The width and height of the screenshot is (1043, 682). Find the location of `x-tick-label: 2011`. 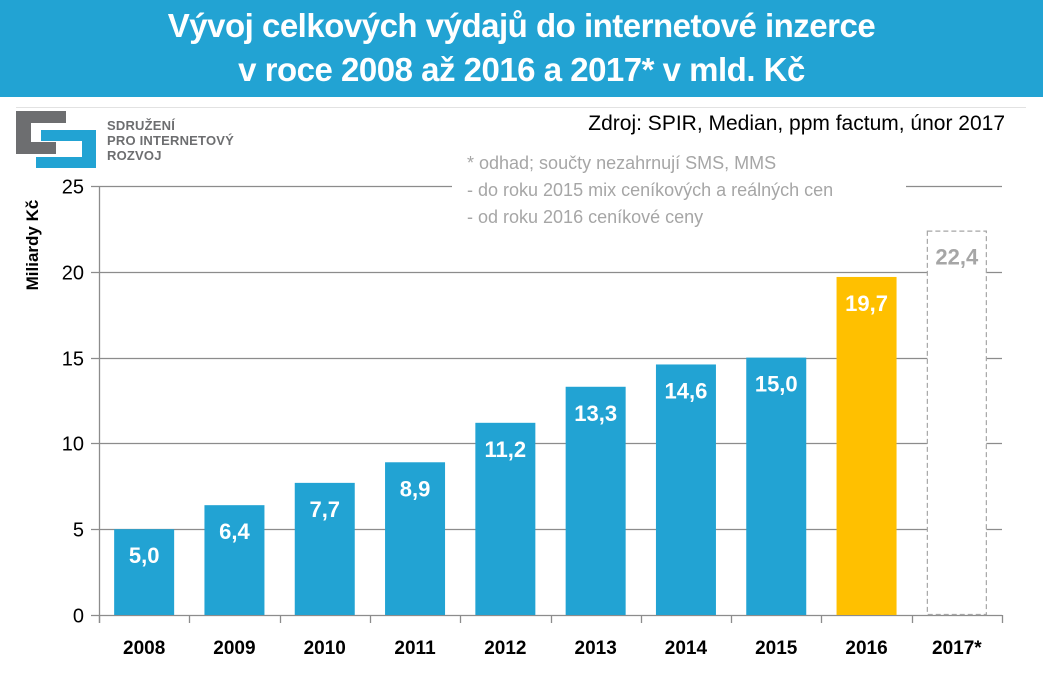

x-tick-label: 2011 is located at coordinates (415, 648).